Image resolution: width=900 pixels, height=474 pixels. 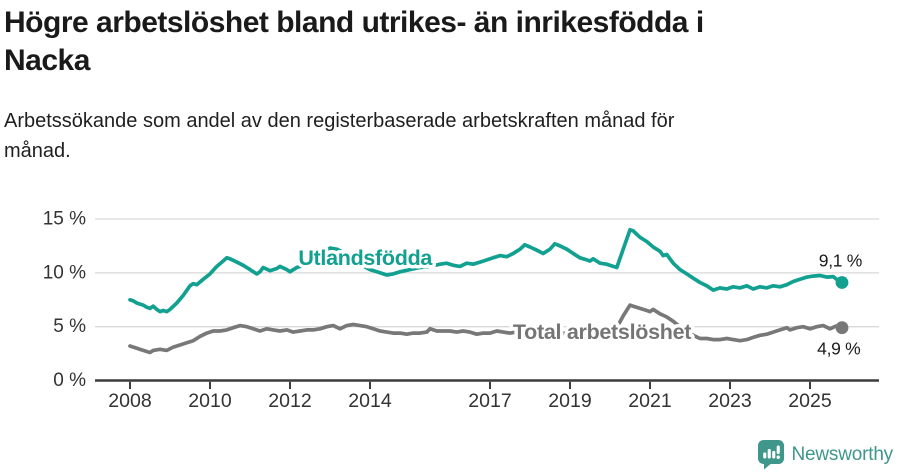 What do you see at coordinates (289, 401) in the screenshot?
I see `x-tick-label-2012: 2012` at bounding box center [289, 401].